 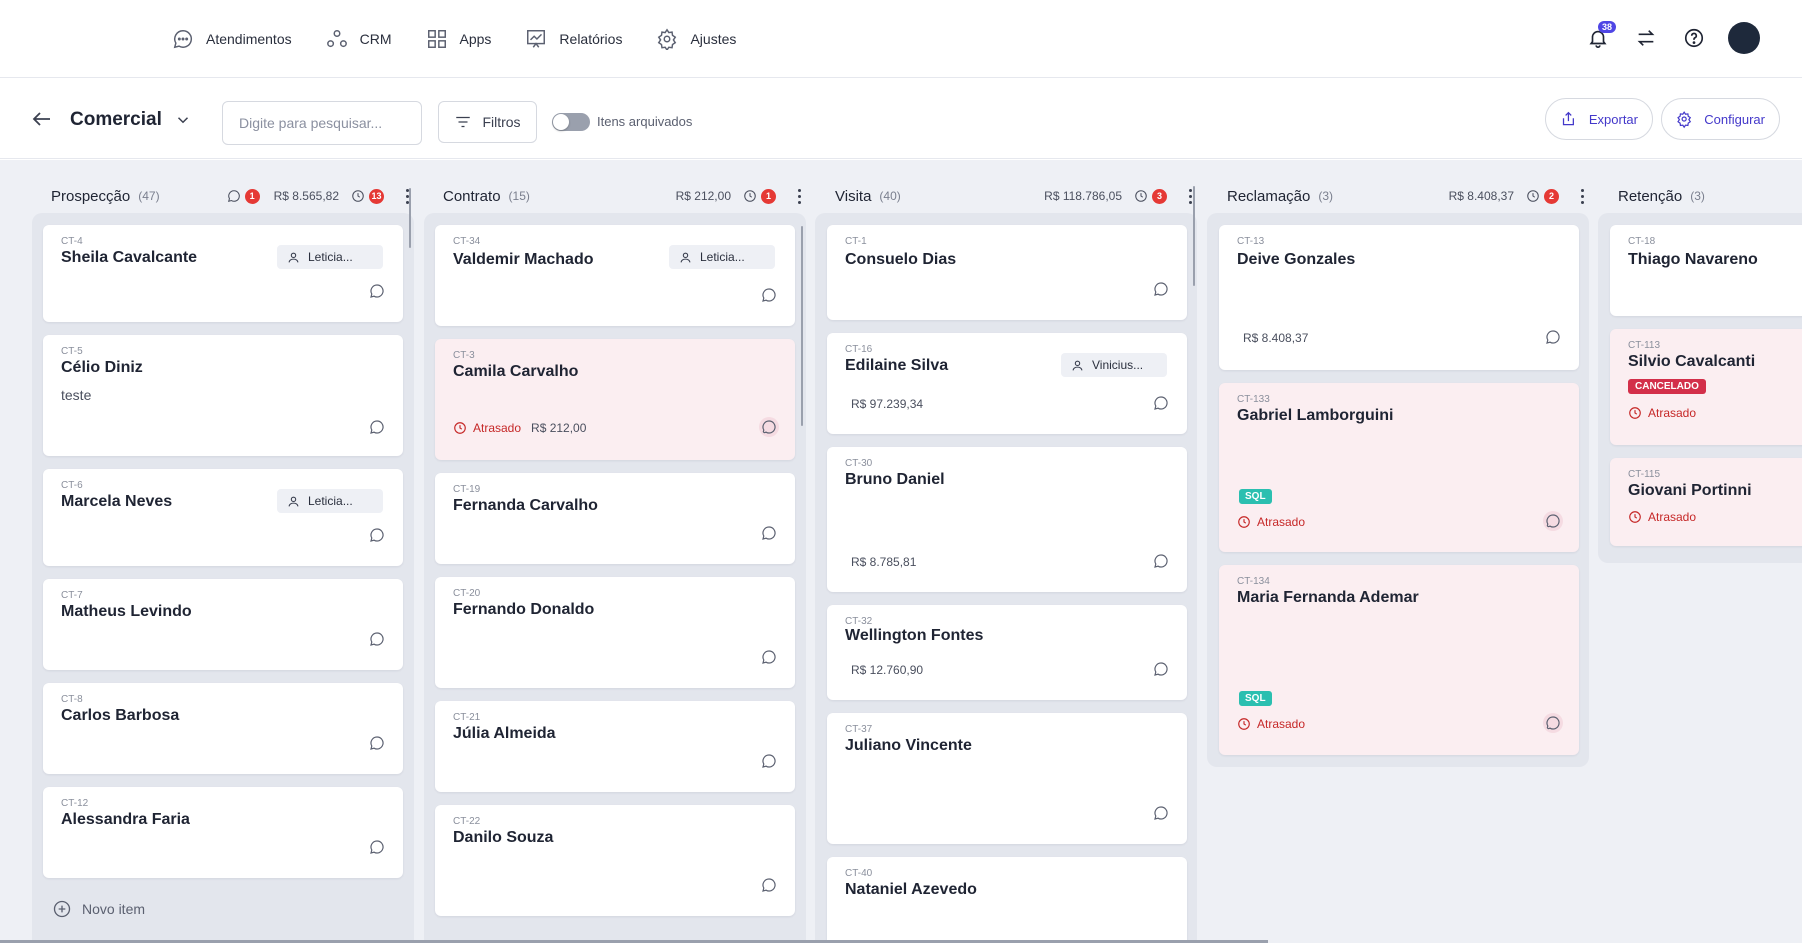 What do you see at coordinates (571, 122) in the screenshot?
I see `archived-toggle` at bounding box center [571, 122].